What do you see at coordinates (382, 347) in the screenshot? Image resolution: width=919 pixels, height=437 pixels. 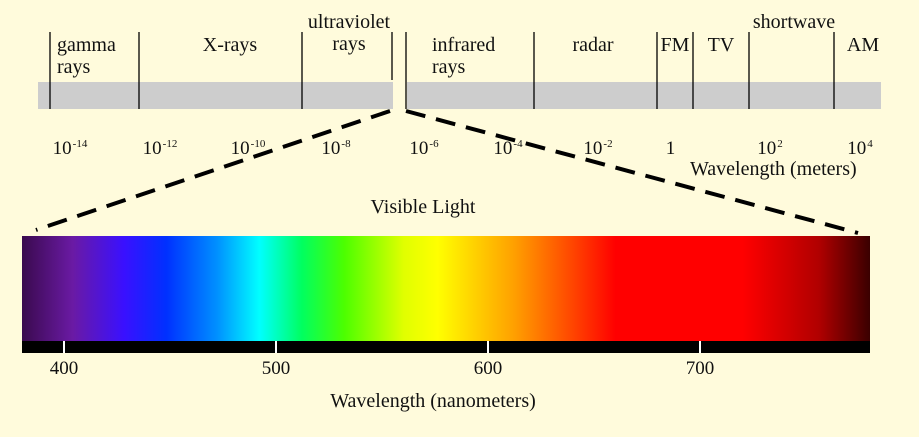 I see `visible-axis-ticks` at bounding box center [382, 347].